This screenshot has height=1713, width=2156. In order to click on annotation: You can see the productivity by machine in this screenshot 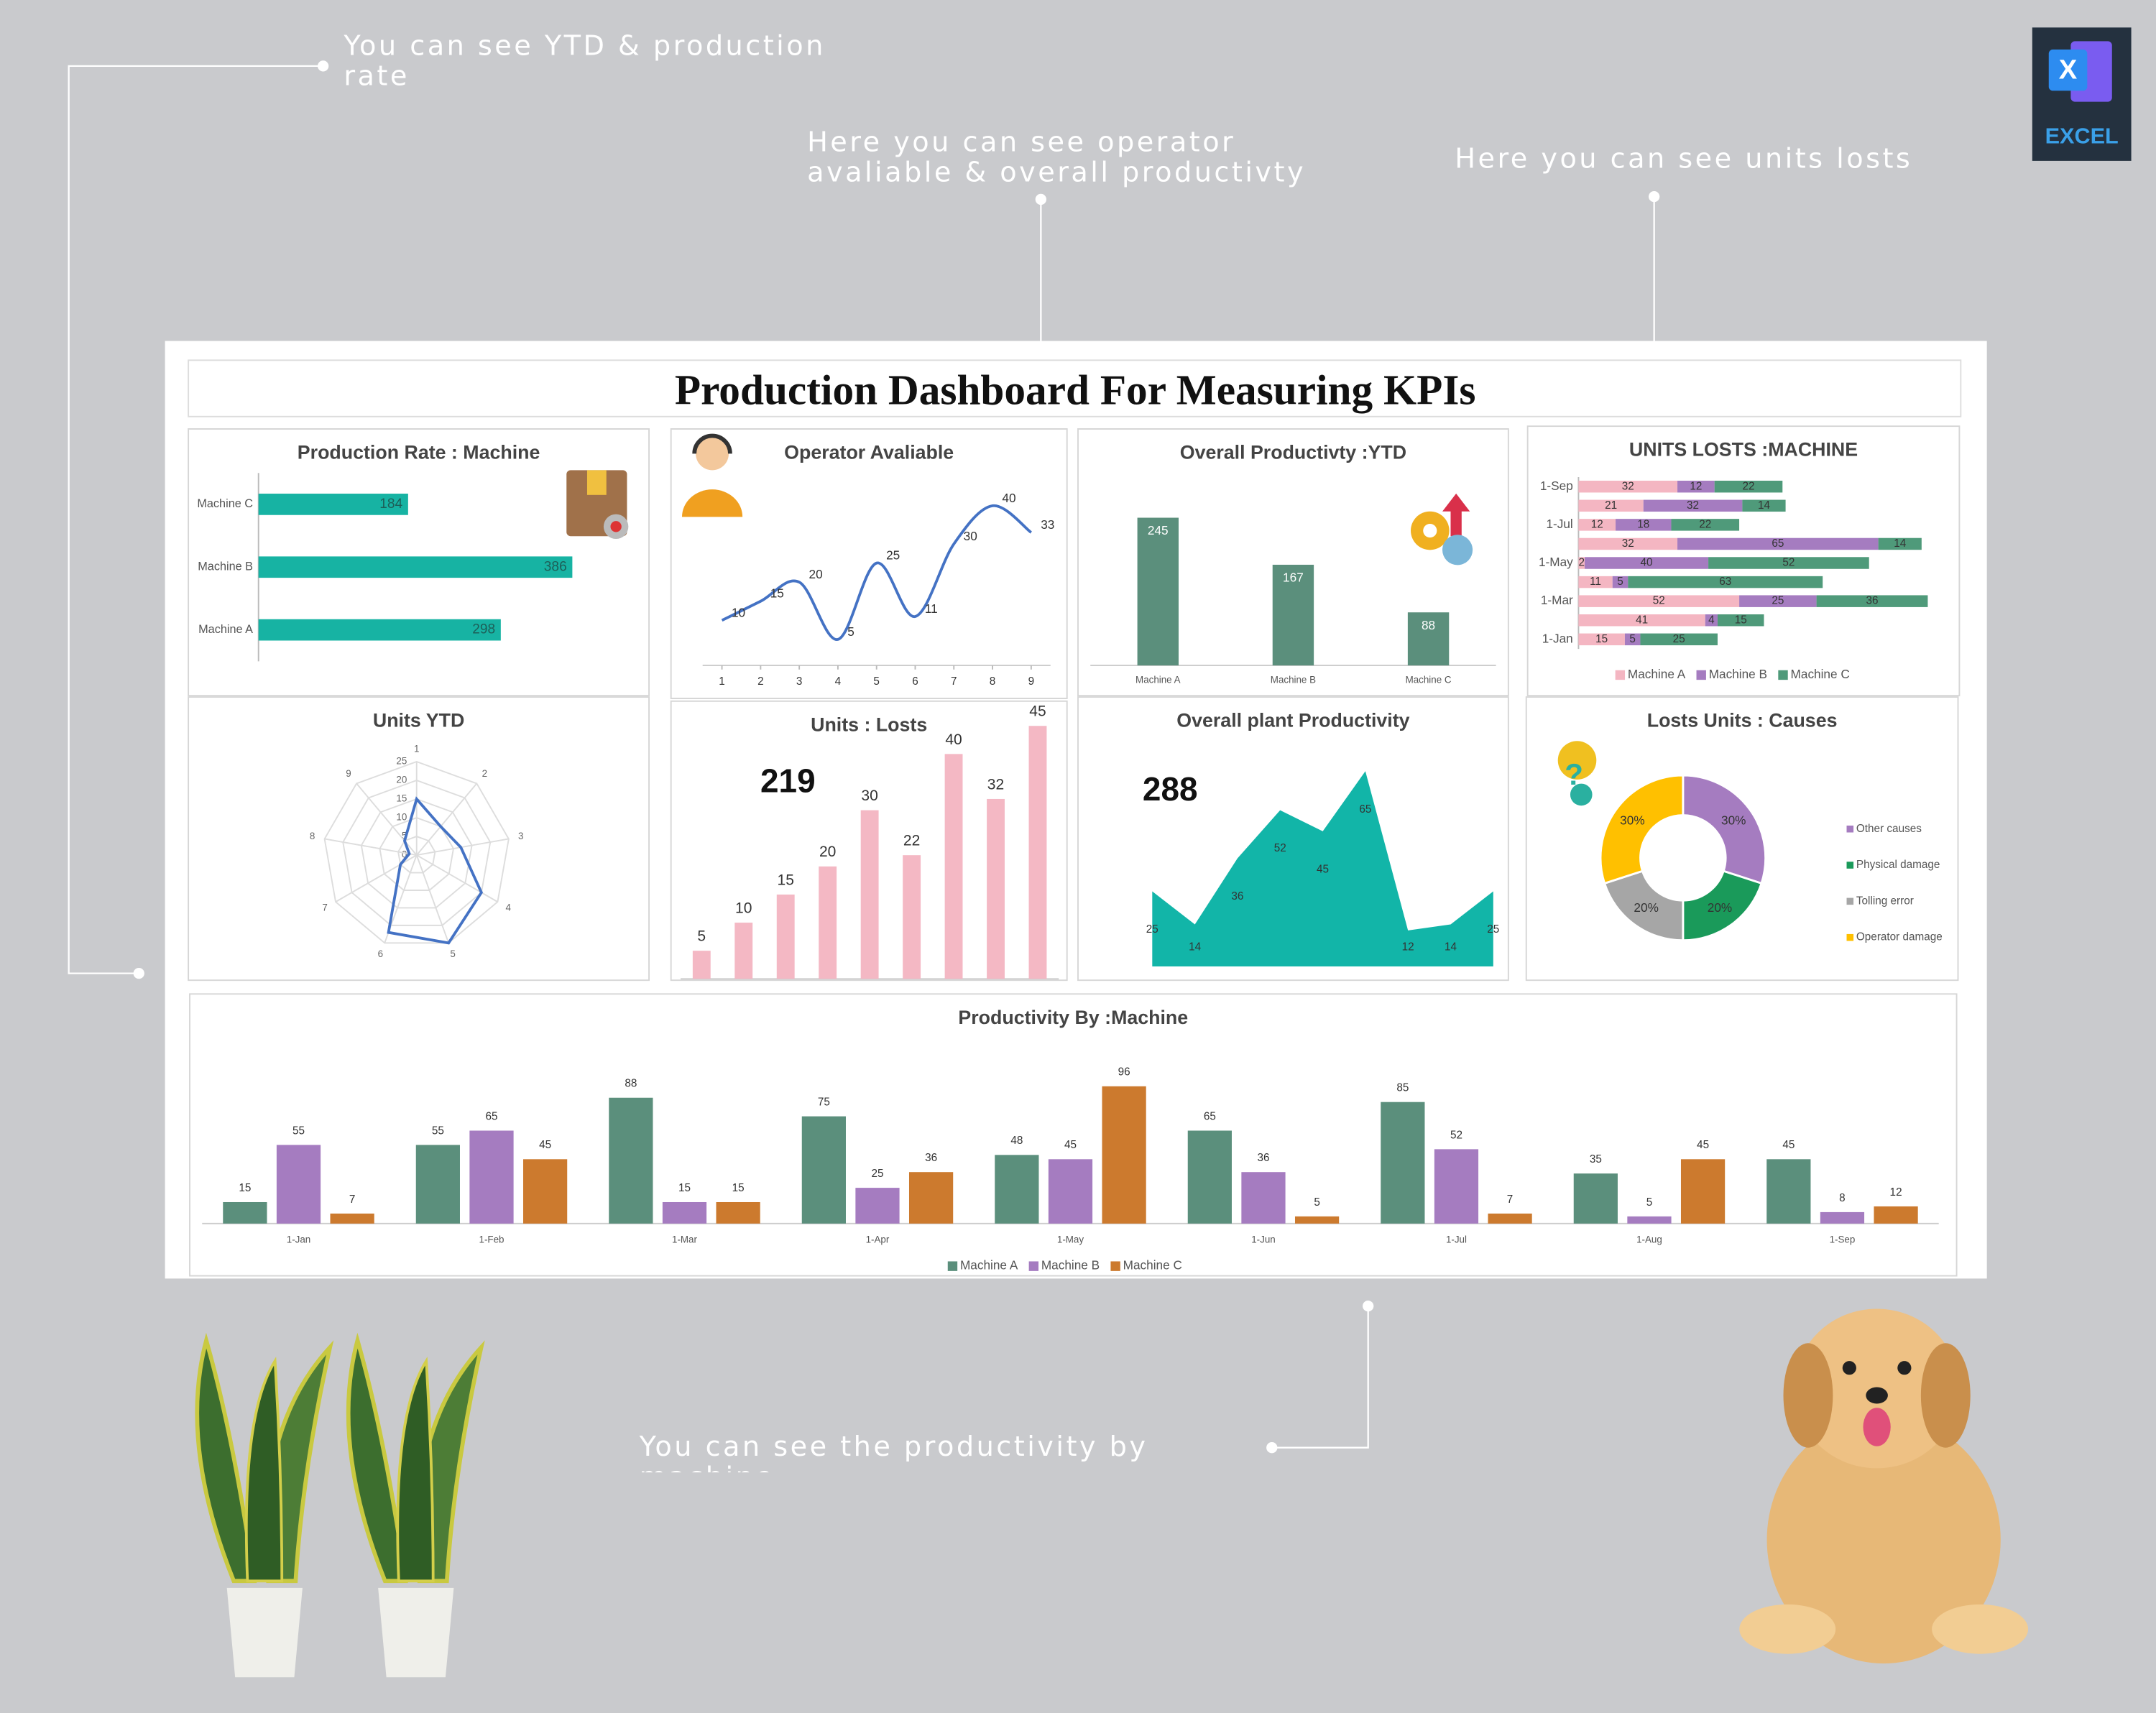, I will do `click(893, 1451)`.